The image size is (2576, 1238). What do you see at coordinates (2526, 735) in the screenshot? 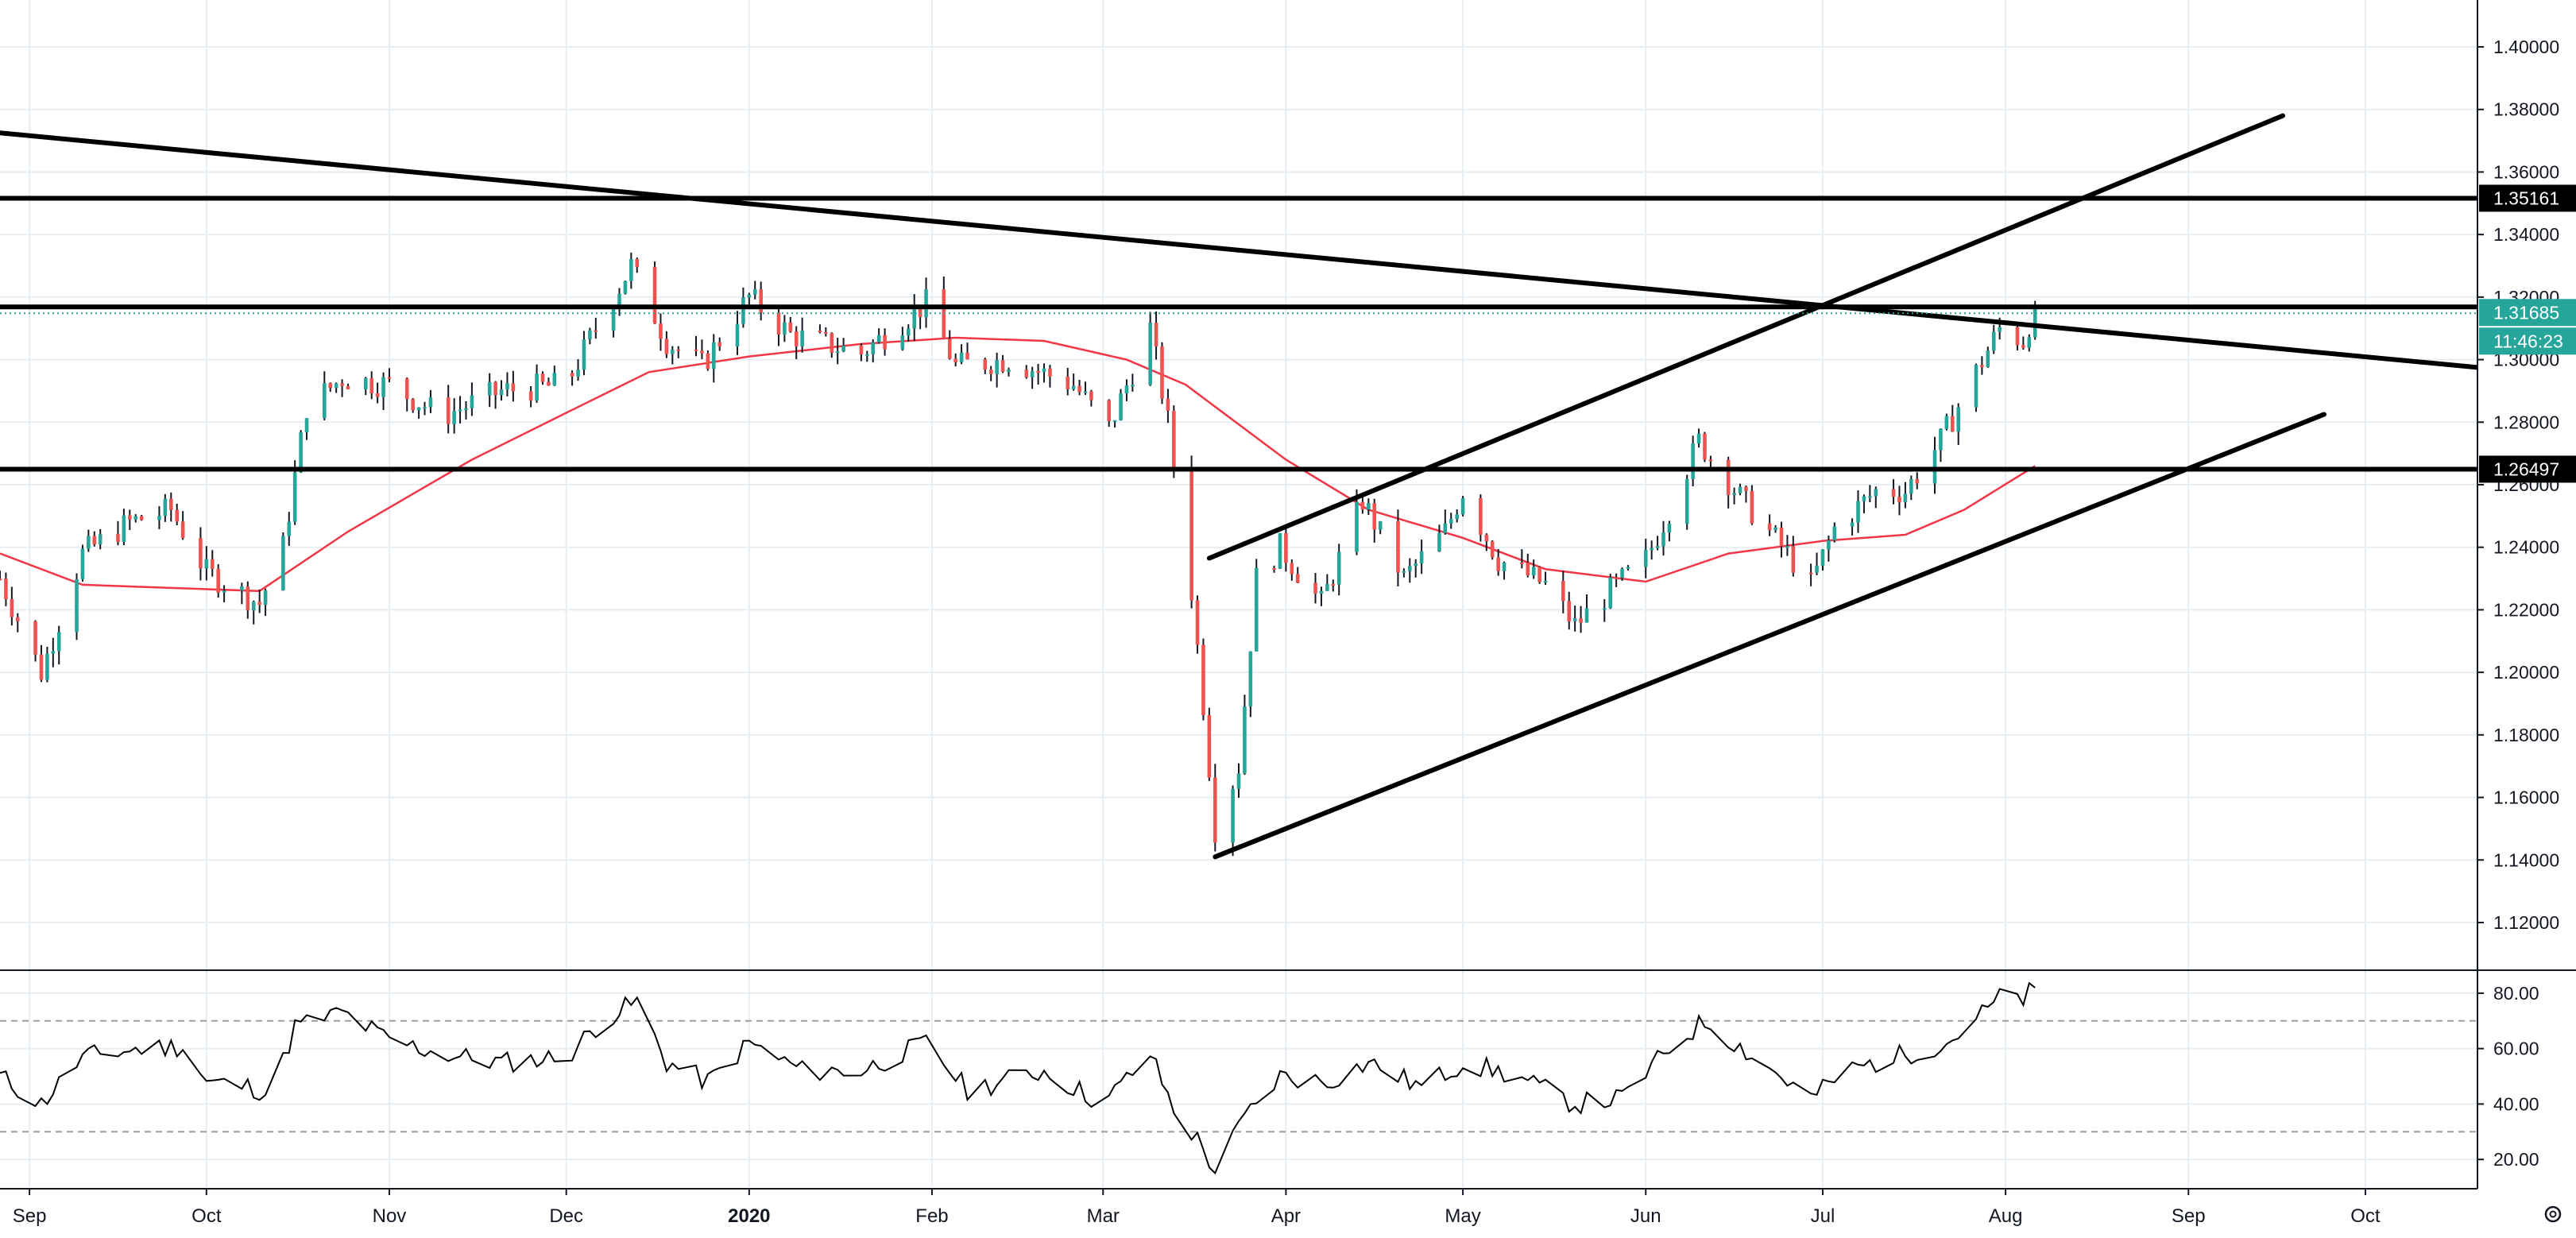
I see `price-tick-label: 1.18000` at bounding box center [2526, 735].